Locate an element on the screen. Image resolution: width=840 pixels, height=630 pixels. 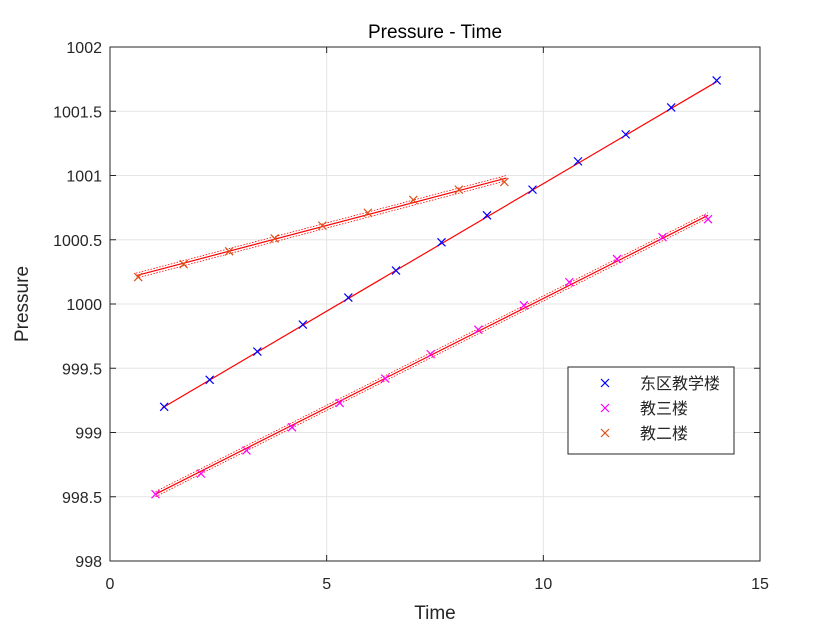
chart-title: Pressure - Time is located at coordinates (435, 32).